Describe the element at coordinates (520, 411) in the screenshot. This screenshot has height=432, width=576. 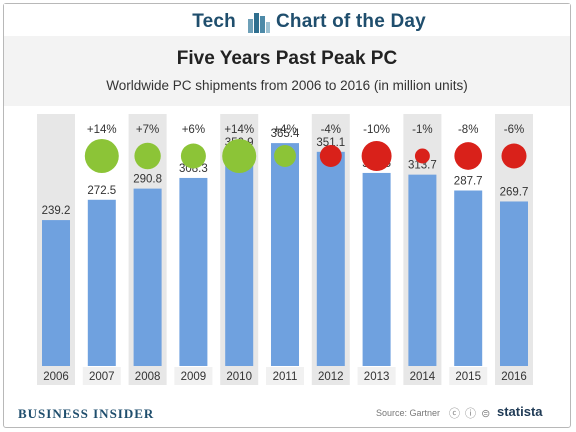
I see `statista-logo: statista` at that location.